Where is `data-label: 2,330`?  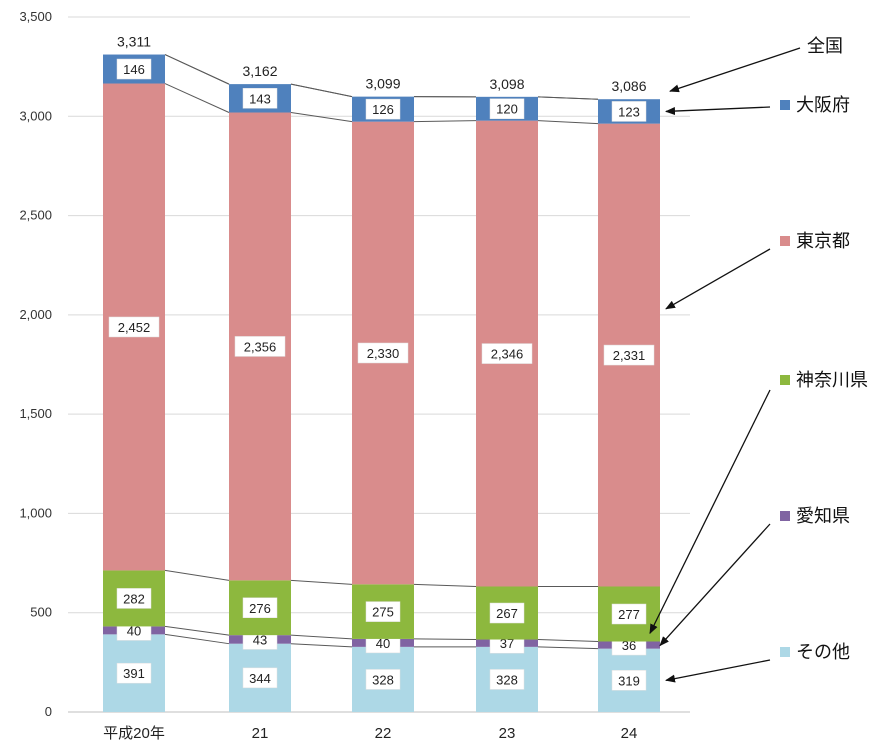 data-label: 2,330 is located at coordinates (383, 353).